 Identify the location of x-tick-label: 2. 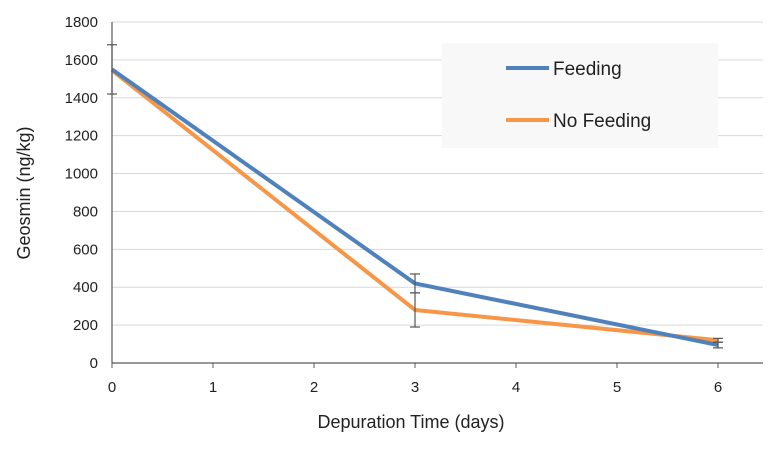
(314, 387).